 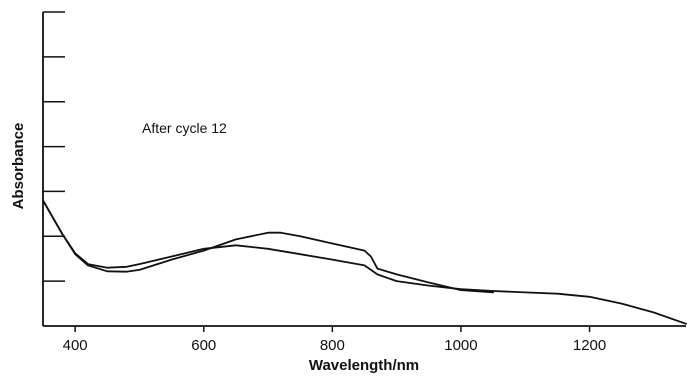 I want to click on x-tick-label: 800, so click(x=332, y=345).